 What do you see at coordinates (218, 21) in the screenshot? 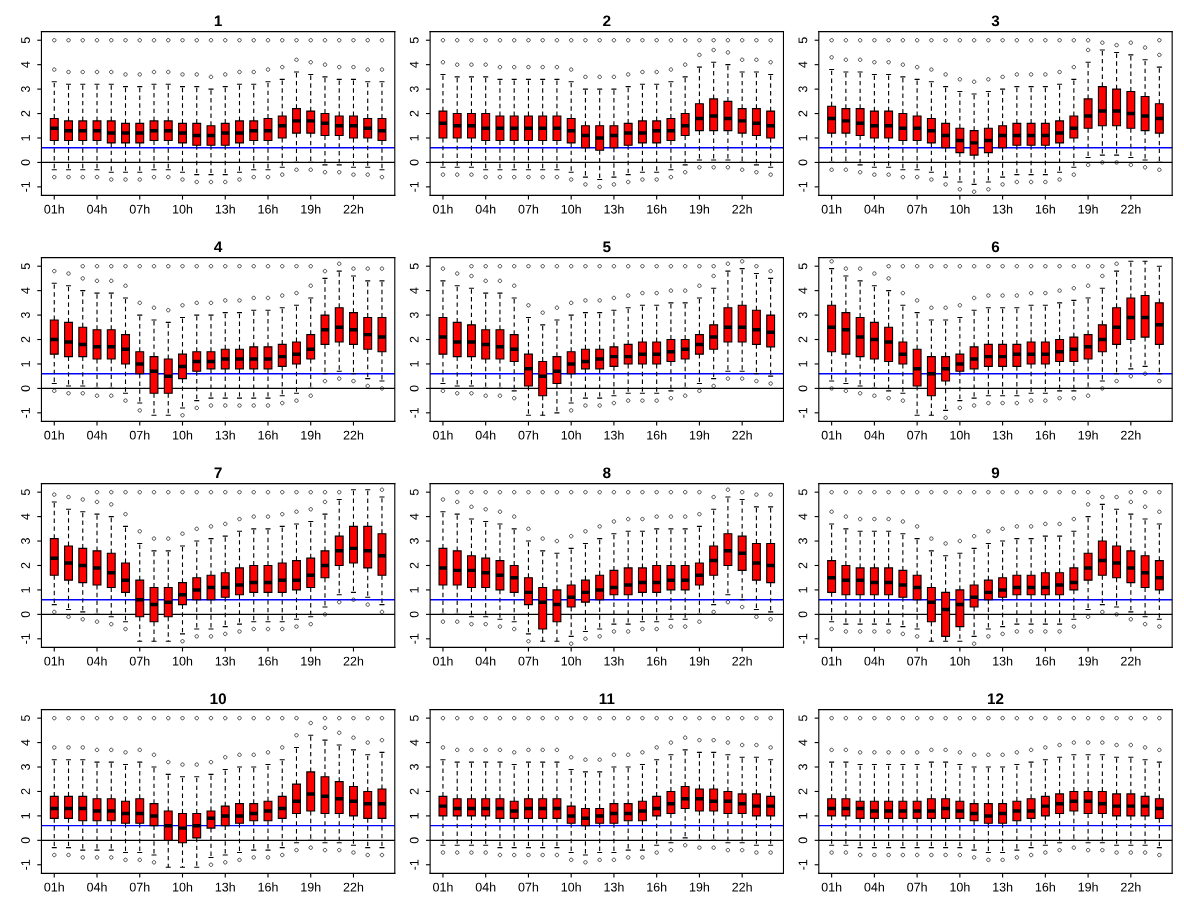
I see `chart-title: 1` at bounding box center [218, 21].